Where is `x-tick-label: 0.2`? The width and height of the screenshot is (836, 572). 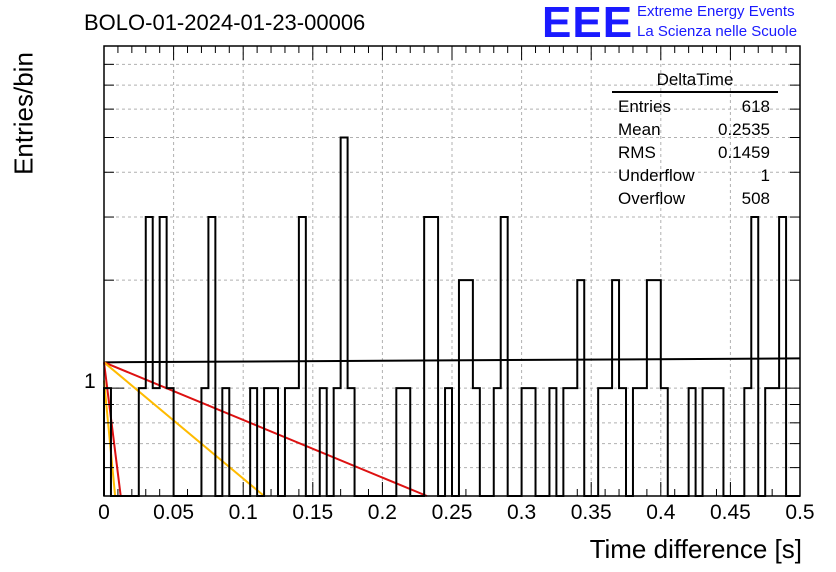
x-tick-label: 0.2 is located at coordinates (382, 512).